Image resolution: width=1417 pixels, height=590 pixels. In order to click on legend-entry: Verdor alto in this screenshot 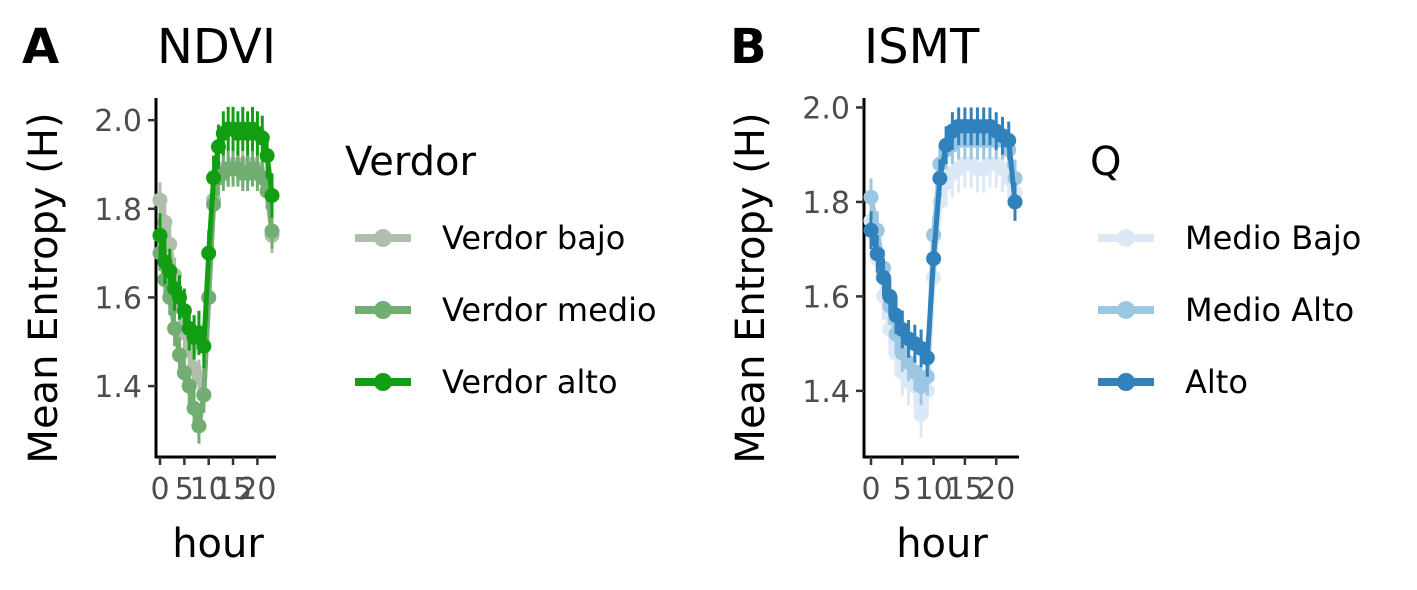, I will do `click(486, 382)`.